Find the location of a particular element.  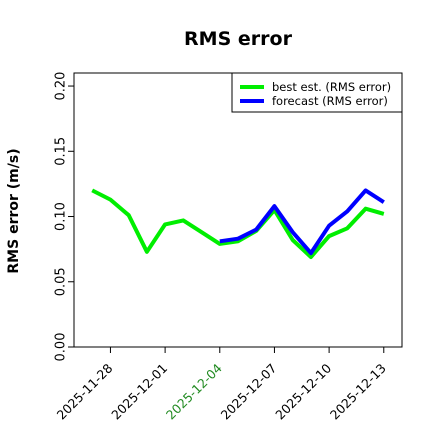

x-tick-label: 2025-12-10 is located at coordinates (303, 391).